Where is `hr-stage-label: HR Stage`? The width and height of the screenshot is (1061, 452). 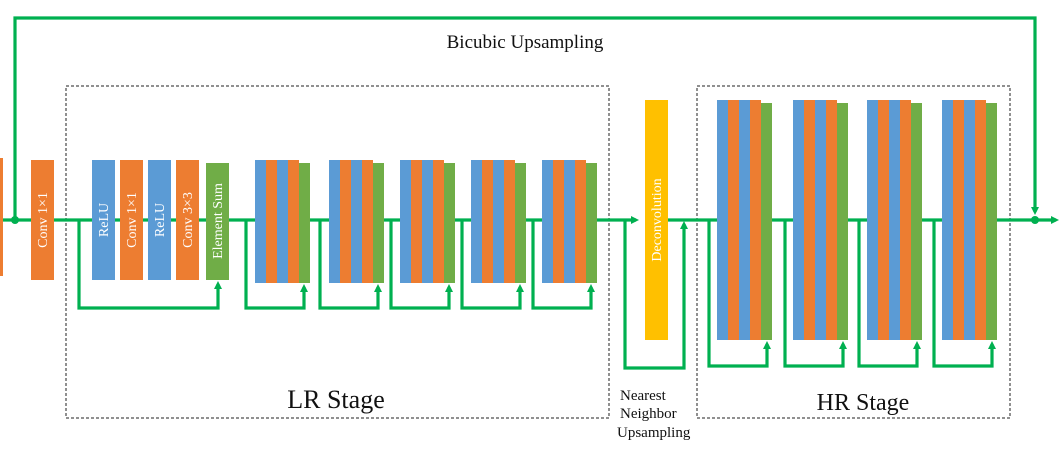 hr-stage-label: HR Stage is located at coordinates (863, 403).